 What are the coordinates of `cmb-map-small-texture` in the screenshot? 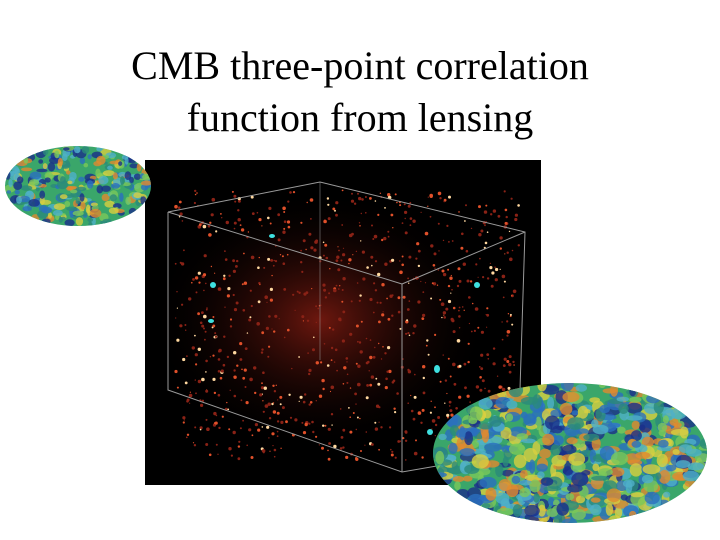 It's located at (78, 186).